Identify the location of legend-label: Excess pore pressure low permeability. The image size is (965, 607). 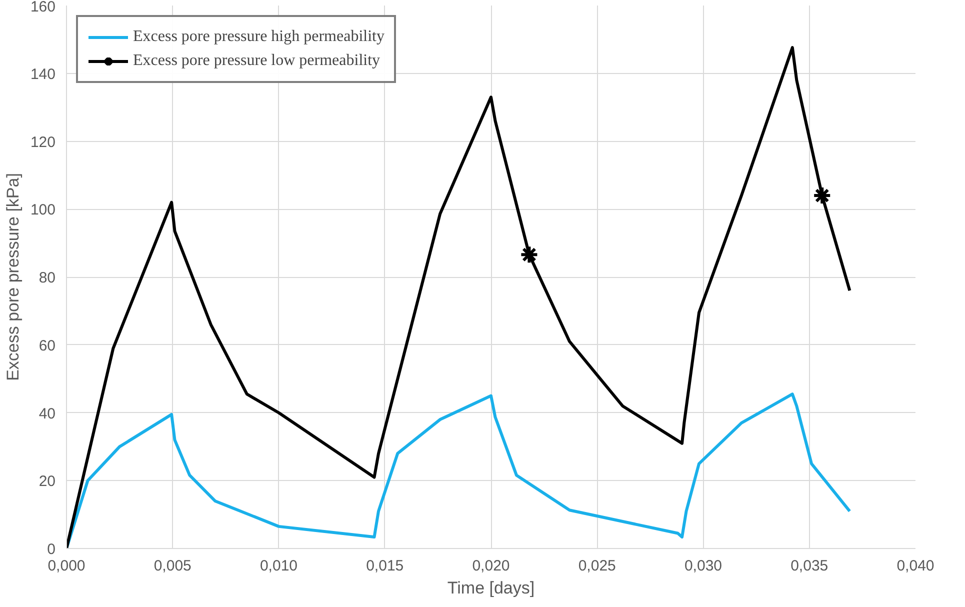
(256, 61).